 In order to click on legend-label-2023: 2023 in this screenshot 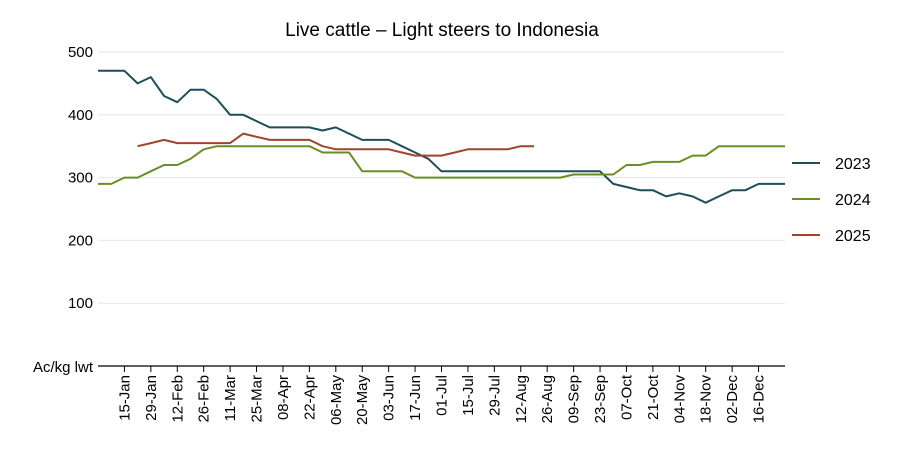, I will do `click(853, 164)`.